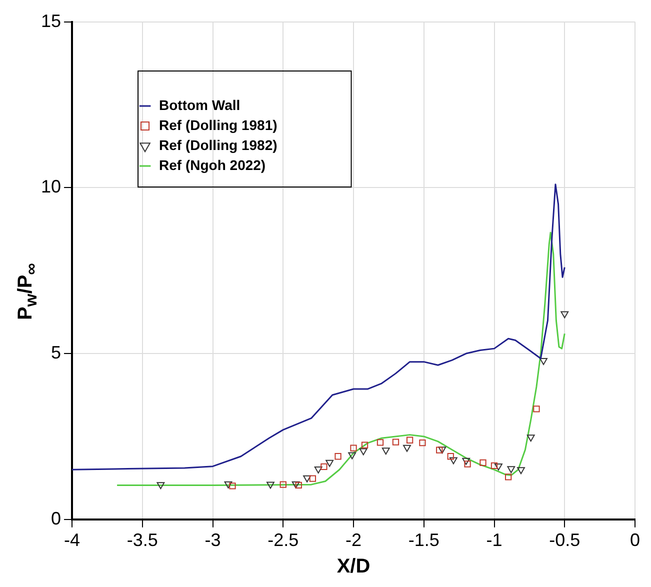 The image size is (651, 587). Describe the element at coordinates (218, 144) in the screenshot. I see `legend-label: Ref (Dolling 1982)` at that location.